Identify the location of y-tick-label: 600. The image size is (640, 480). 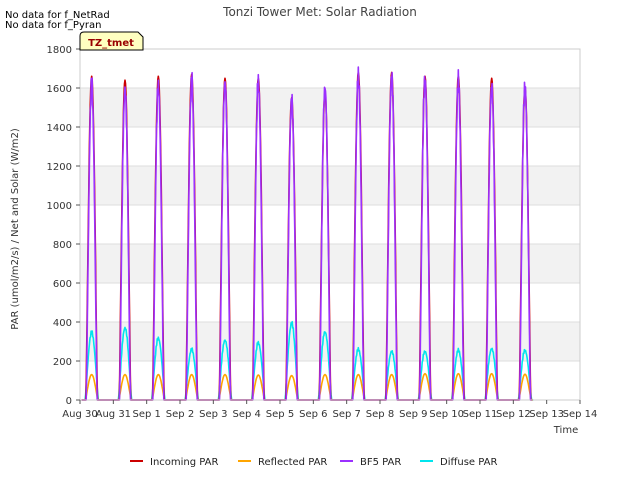
(62, 284).